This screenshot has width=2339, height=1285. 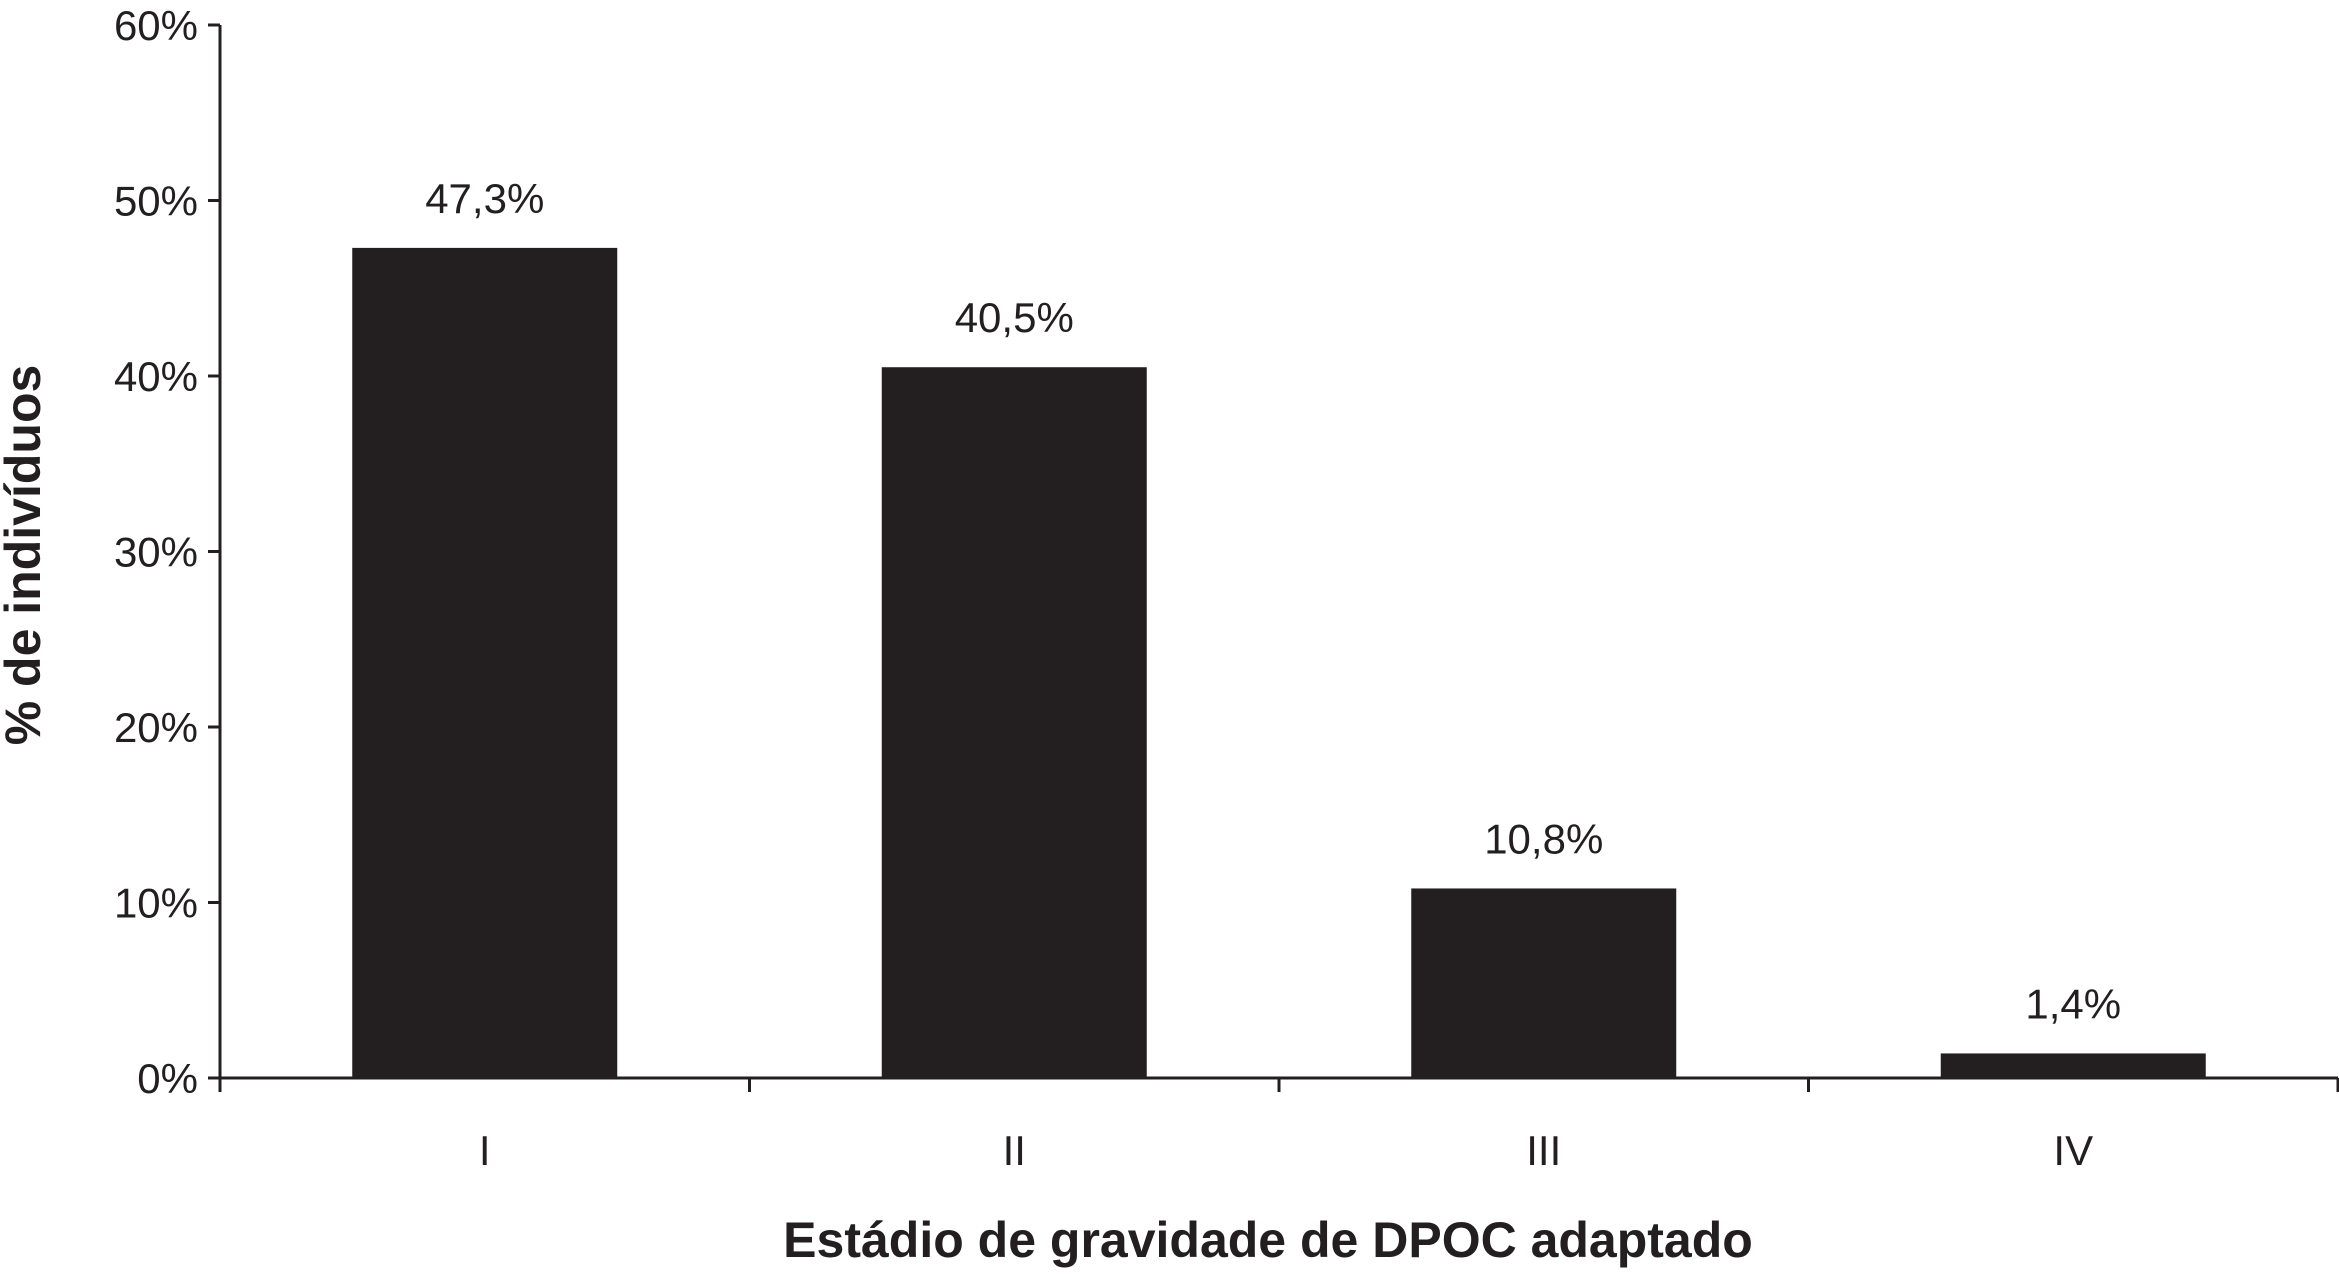 What do you see at coordinates (485, 662) in the screenshot?
I see `bar-i` at bounding box center [485, 662].